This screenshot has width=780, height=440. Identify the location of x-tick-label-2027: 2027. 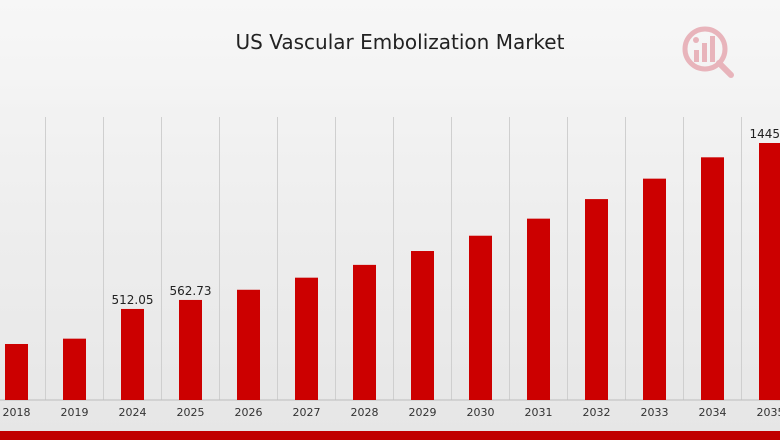
(307, 412).